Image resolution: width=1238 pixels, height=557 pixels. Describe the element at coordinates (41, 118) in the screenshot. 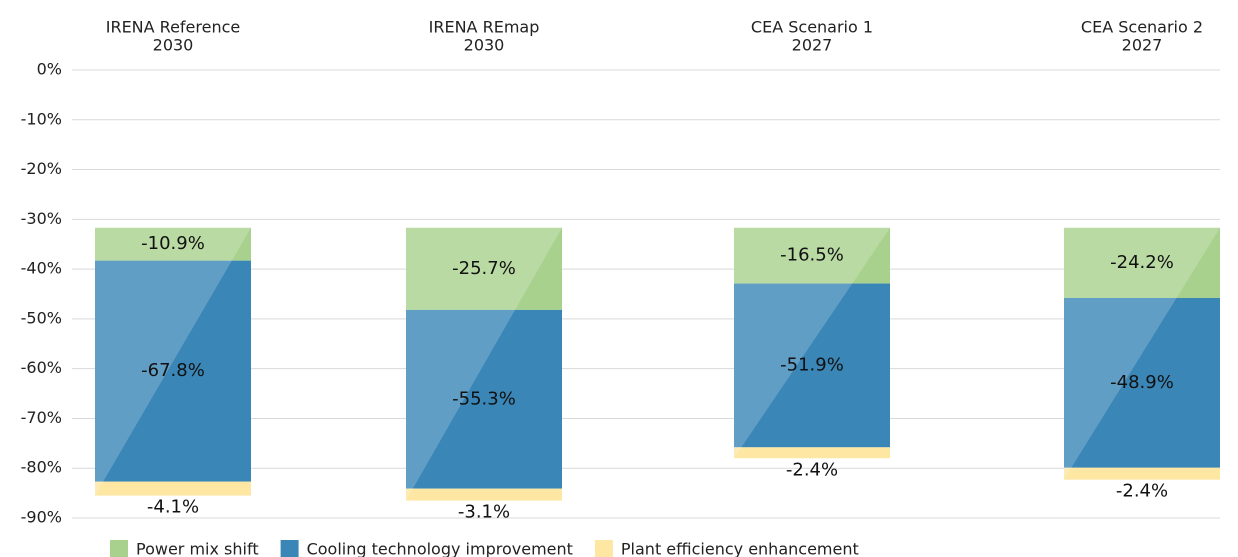

I see `y-tick-label: -10%` at that location.